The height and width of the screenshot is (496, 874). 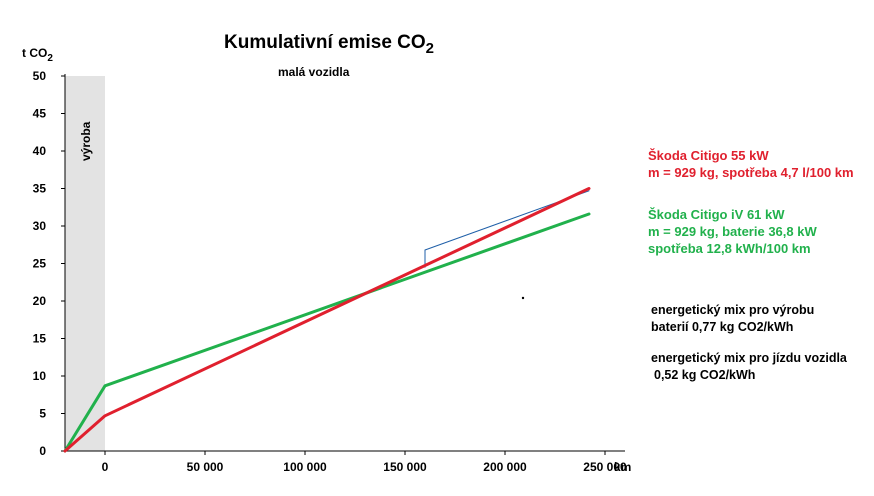 I want to click on legend-ev-spec: m = 929 kg, baterie 36,8 kW, so click(x=732, y=231).